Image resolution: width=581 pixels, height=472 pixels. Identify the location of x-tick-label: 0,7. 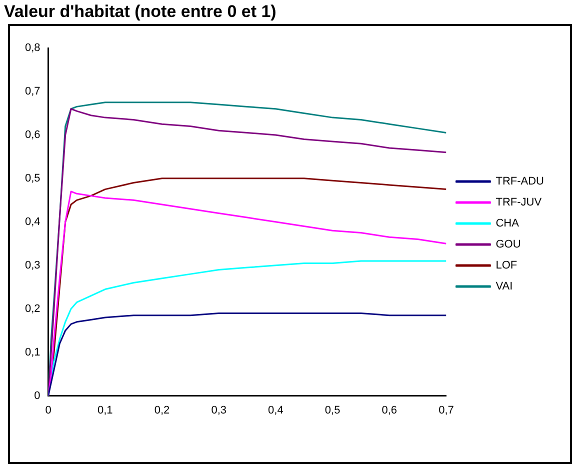
(446, 410).